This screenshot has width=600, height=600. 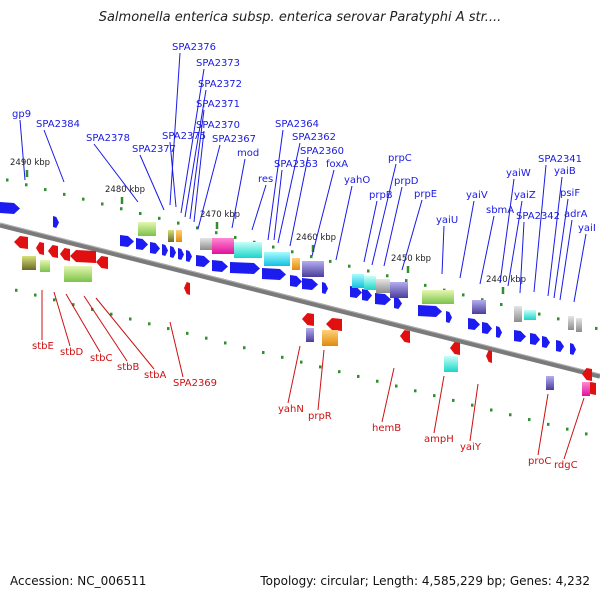 I want to click on reverse-gene-label: yaiY, so click(x=471, y=447).